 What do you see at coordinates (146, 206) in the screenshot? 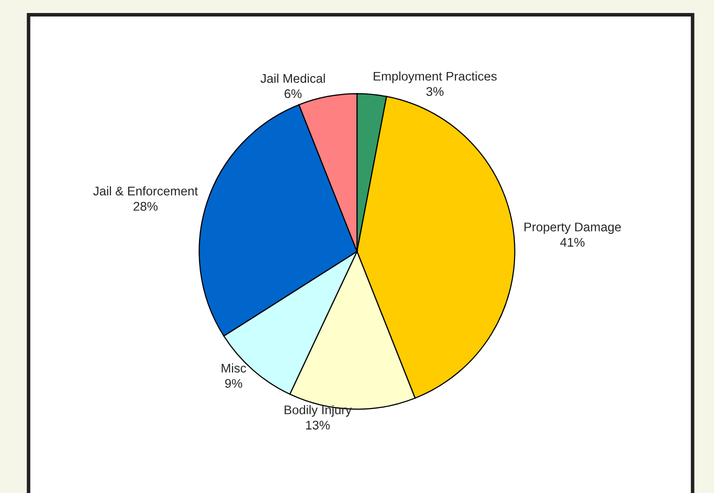
I see `data-label: 28%` at bounding box center [146, 206].